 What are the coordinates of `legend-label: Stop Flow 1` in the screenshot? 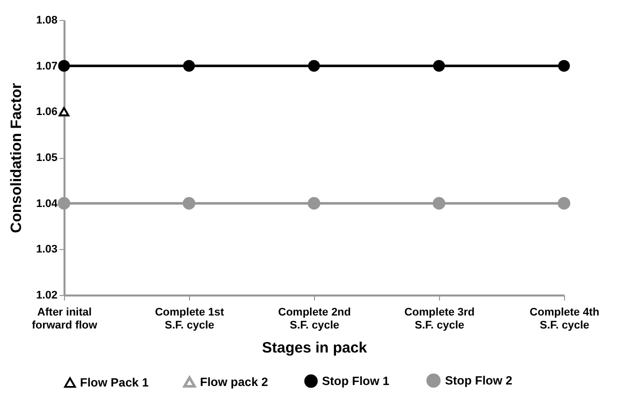 It's located at (356, 381).